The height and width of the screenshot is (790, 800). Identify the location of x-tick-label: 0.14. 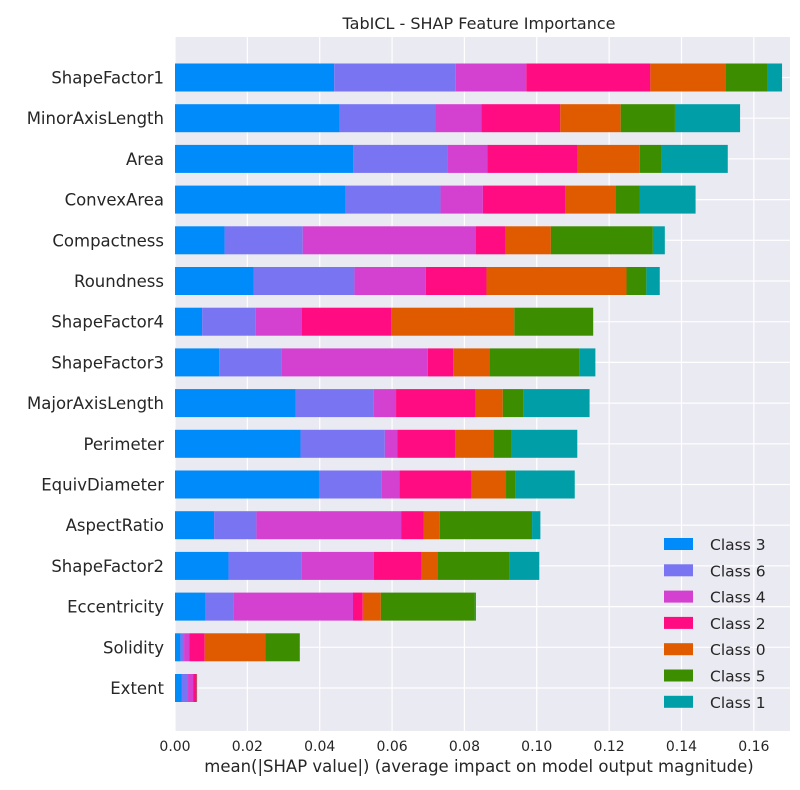
(681, 747).